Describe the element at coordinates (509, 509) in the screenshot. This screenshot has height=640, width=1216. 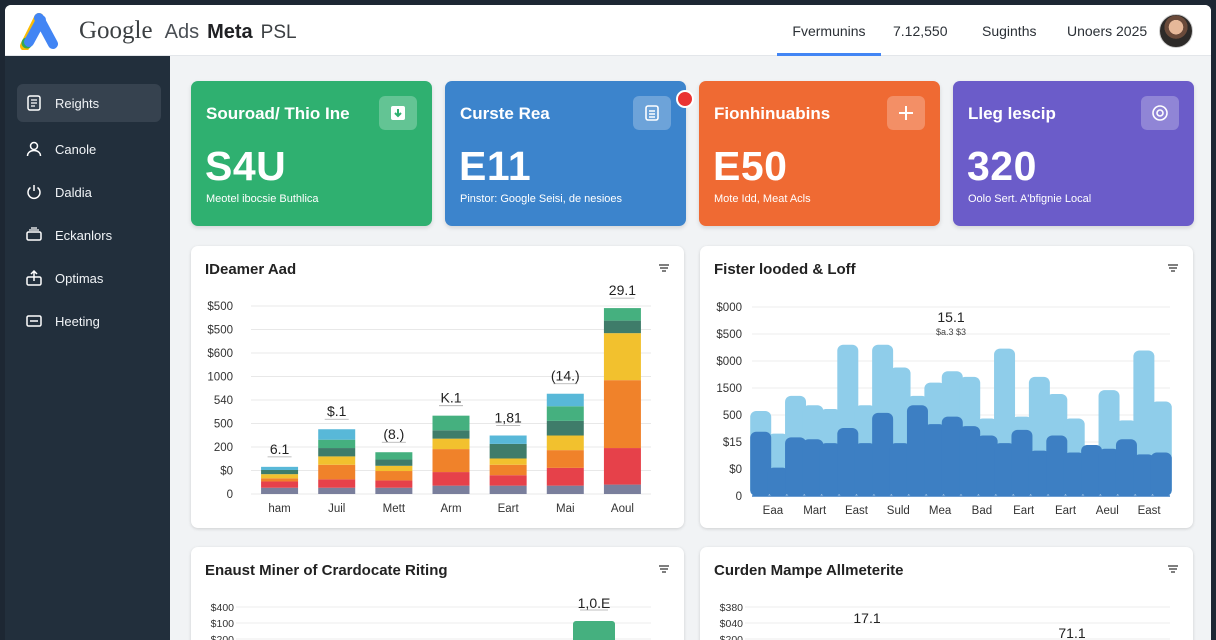
I see `x-tick-label: Eart` at that location.